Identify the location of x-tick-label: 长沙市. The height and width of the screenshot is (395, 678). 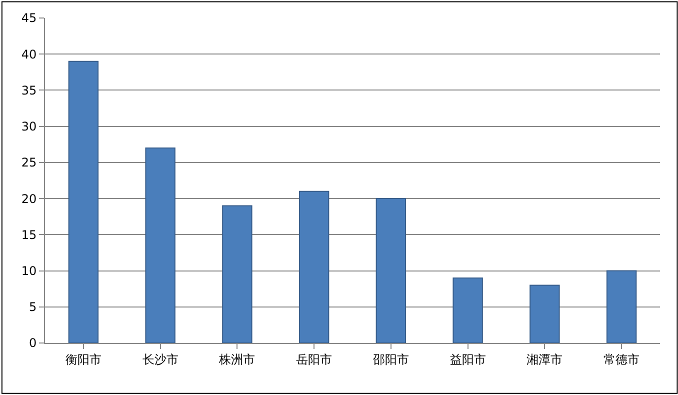
(160, 359).